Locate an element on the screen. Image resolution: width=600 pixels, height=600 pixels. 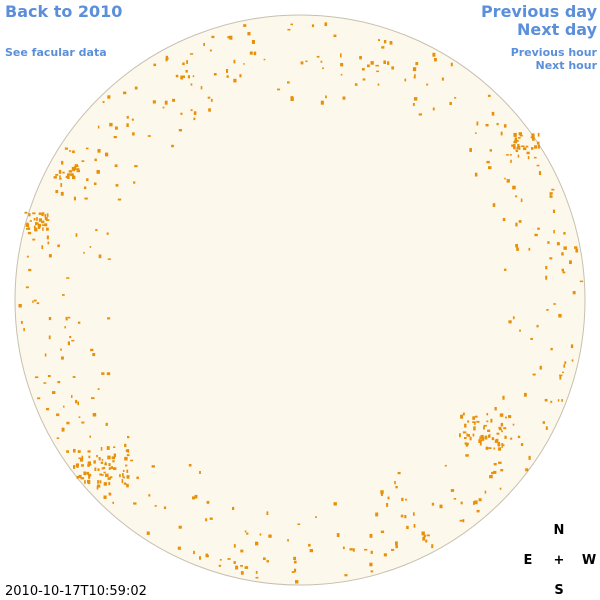
previous-hour-link: Previous hour is located at coordinates (554, 52).